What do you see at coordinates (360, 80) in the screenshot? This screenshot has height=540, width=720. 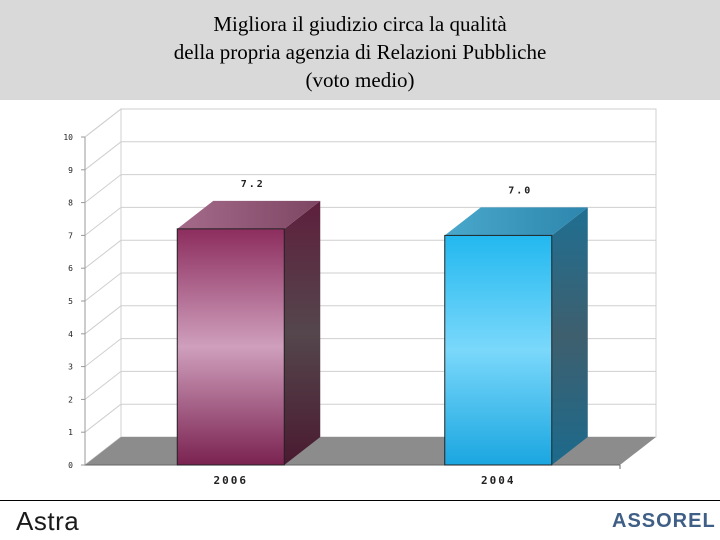 I see `title-line-3: (voto medio)` at bounding box center [360, 80].